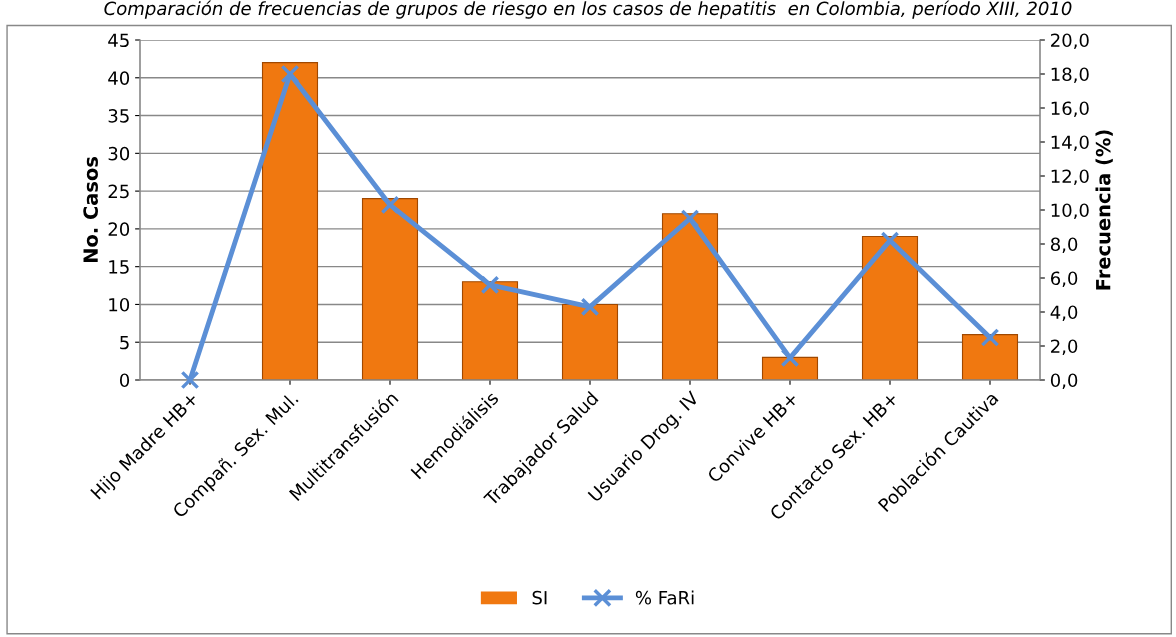 Image resolution: width=1176 pixels, height=637 pixels. Describe the element at coordinates (119, 78) in the screenshot. I see `y-tick-label: 40` at that location.